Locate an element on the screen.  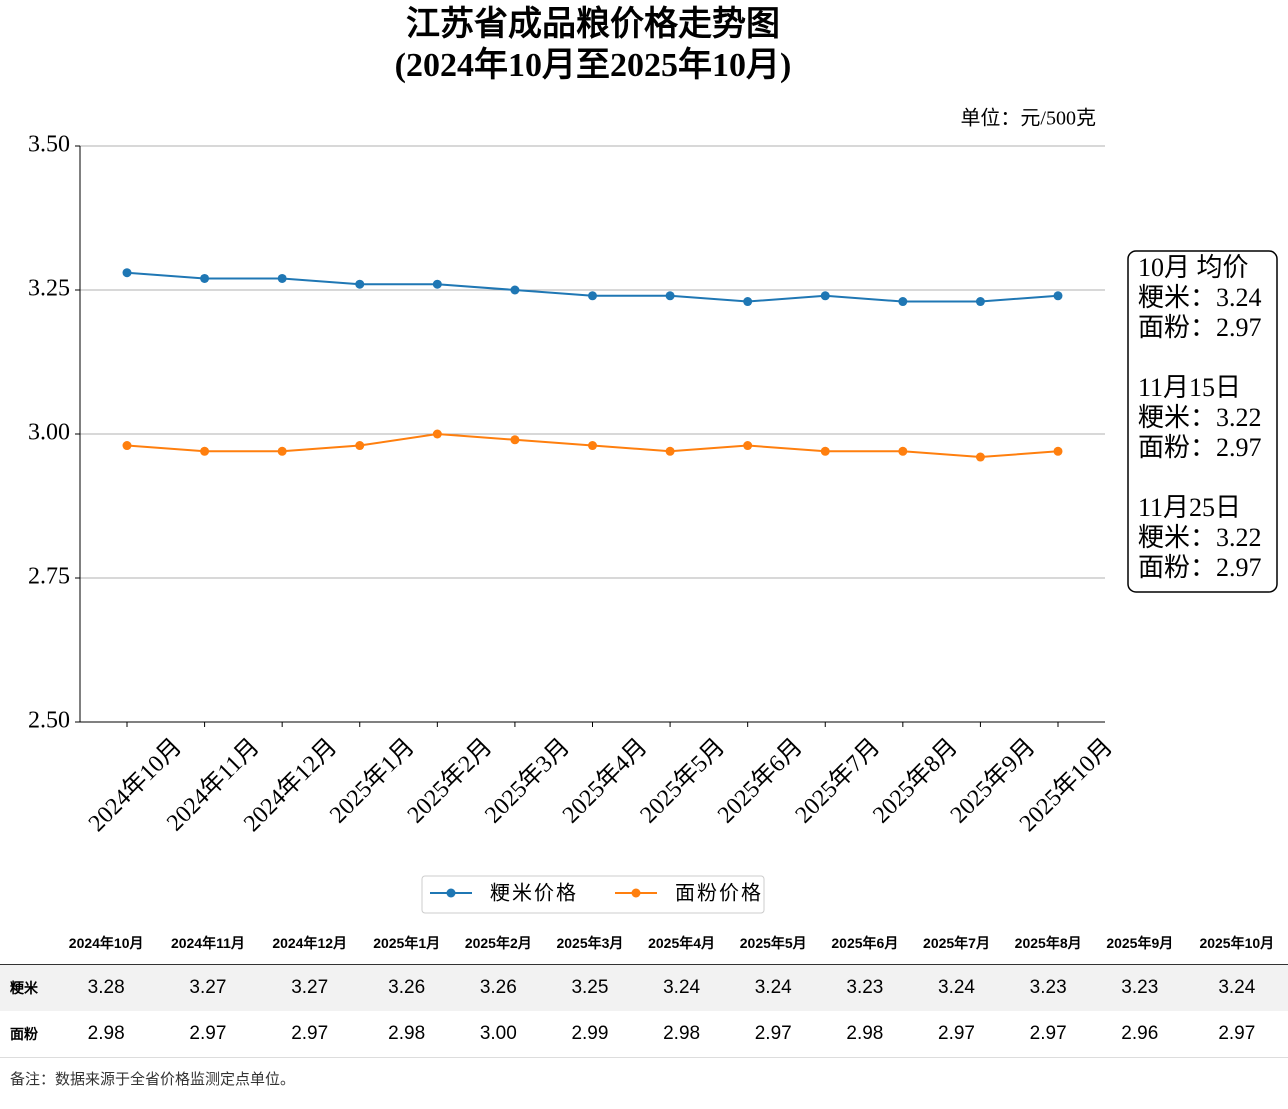
table-cell: 3.28 is located at coordinates (106, 987).